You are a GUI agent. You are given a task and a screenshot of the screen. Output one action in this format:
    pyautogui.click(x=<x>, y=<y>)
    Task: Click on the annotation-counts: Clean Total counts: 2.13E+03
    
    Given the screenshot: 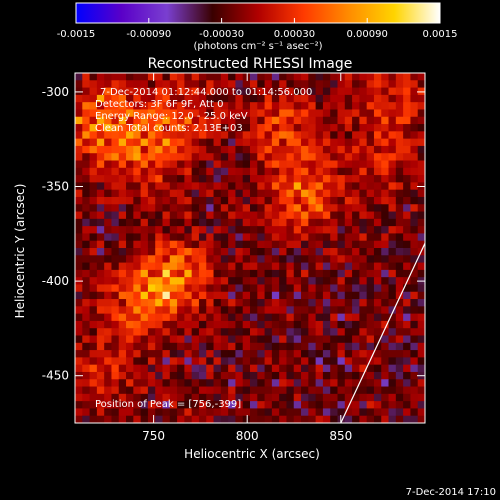 What is the action you would take?
    pyautogui.click(x=169, y=128)
    